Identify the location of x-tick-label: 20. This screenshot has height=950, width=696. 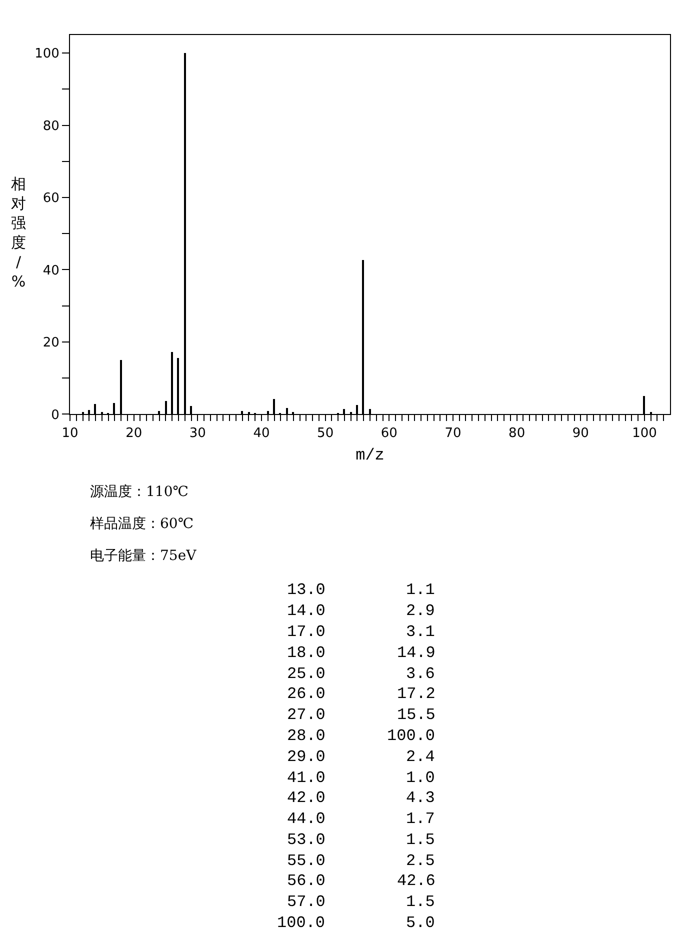
(134, 433).